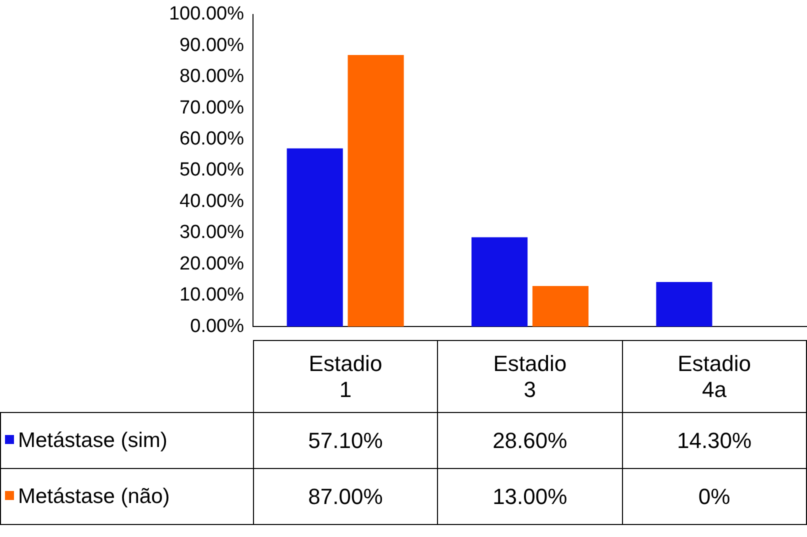  Describe the element at coordinates (714, 496) in the screenshot. I see `data-label: 0%` at that location.